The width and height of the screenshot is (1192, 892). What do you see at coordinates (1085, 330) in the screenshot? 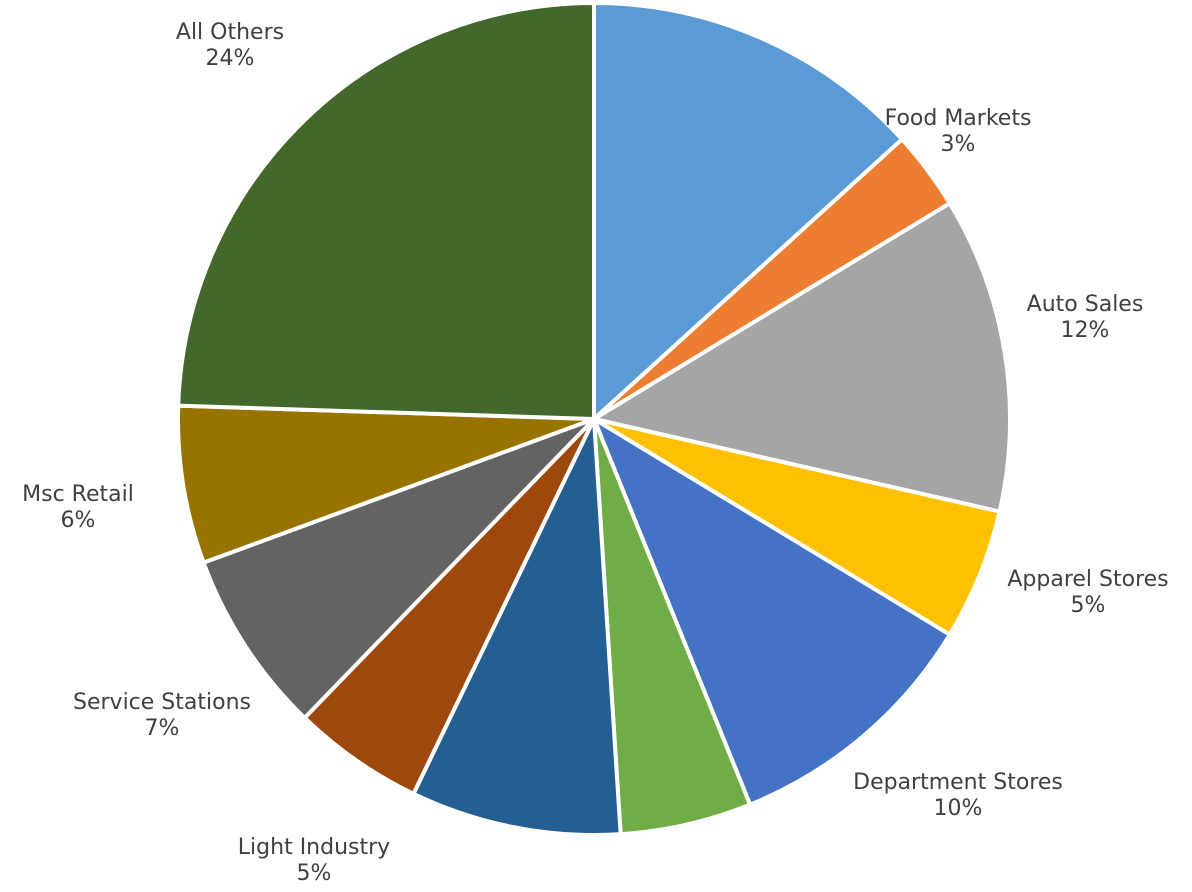
I see `slice-value-label: 12%` at bounding box center [1085, 330].